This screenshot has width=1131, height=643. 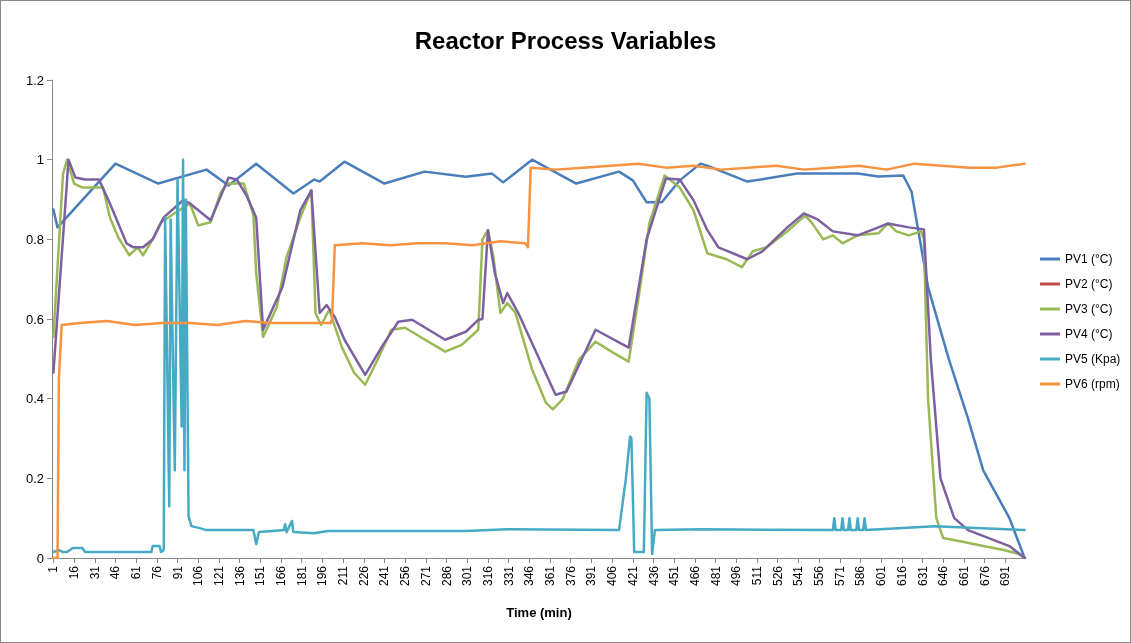 I want to click on x-axis-title: Time (min), so click(x=539, y=612).